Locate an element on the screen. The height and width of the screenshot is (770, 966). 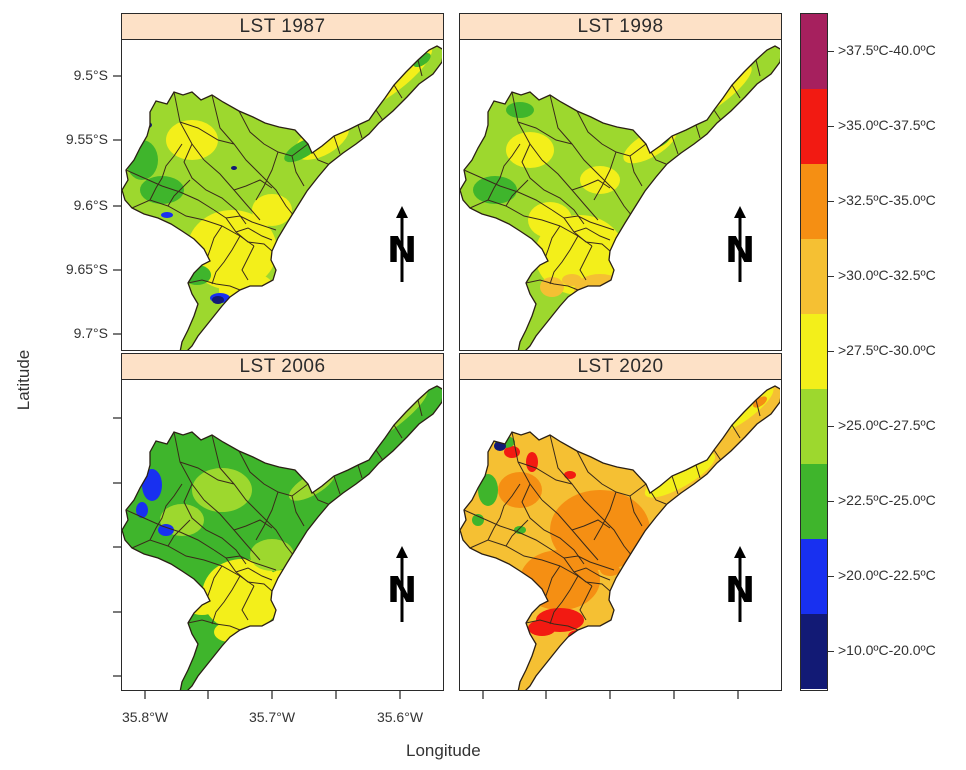
y-tick-label: 9.7°S is located at coordinates (90, 333).